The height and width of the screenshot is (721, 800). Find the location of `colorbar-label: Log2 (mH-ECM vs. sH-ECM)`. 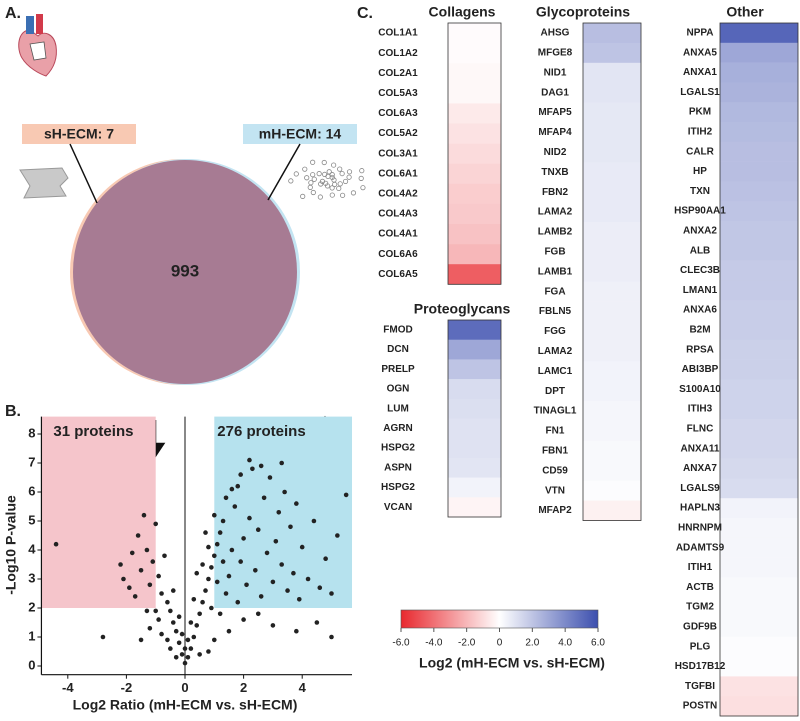

colorbar-label: Log2 (mH-ECM vs. sH-ECM) is located at coordinates (512, 663).